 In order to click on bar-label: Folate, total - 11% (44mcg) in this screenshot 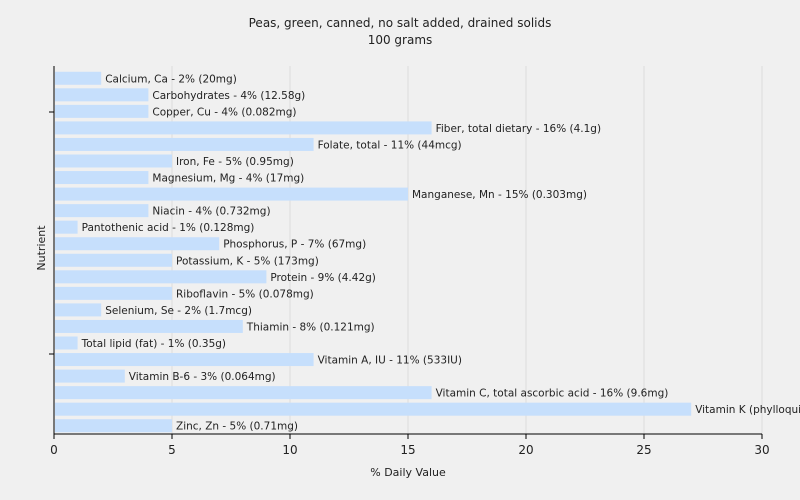, I will do `click(390, 145)`.